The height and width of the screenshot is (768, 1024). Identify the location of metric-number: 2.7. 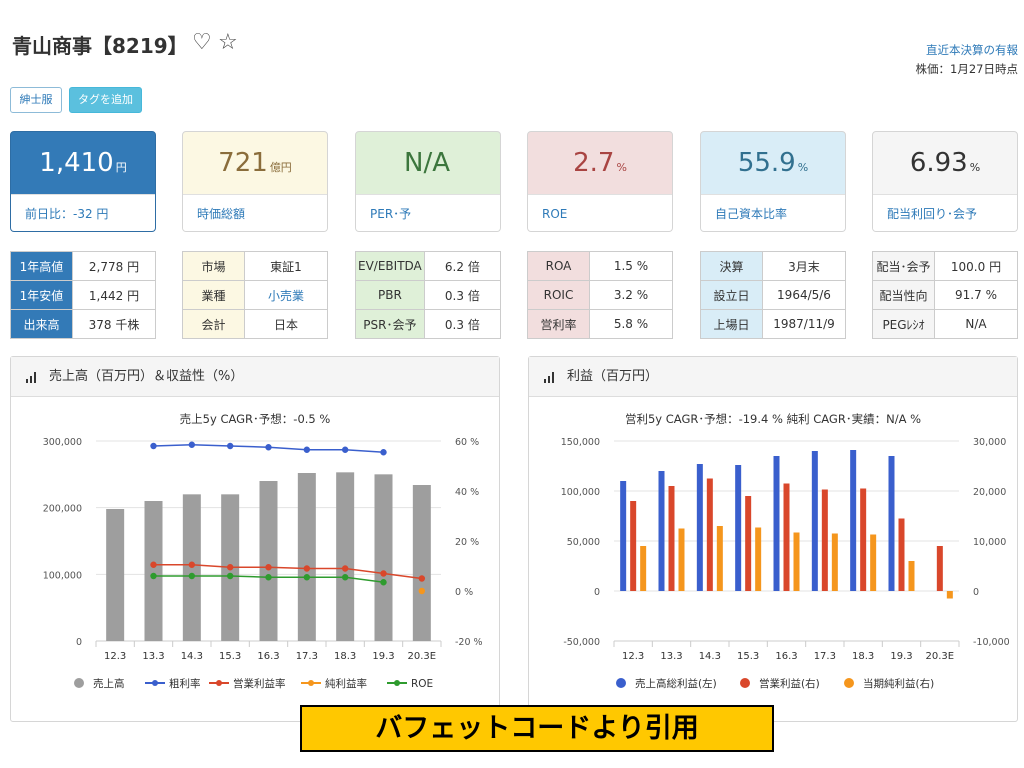
(594, 163).